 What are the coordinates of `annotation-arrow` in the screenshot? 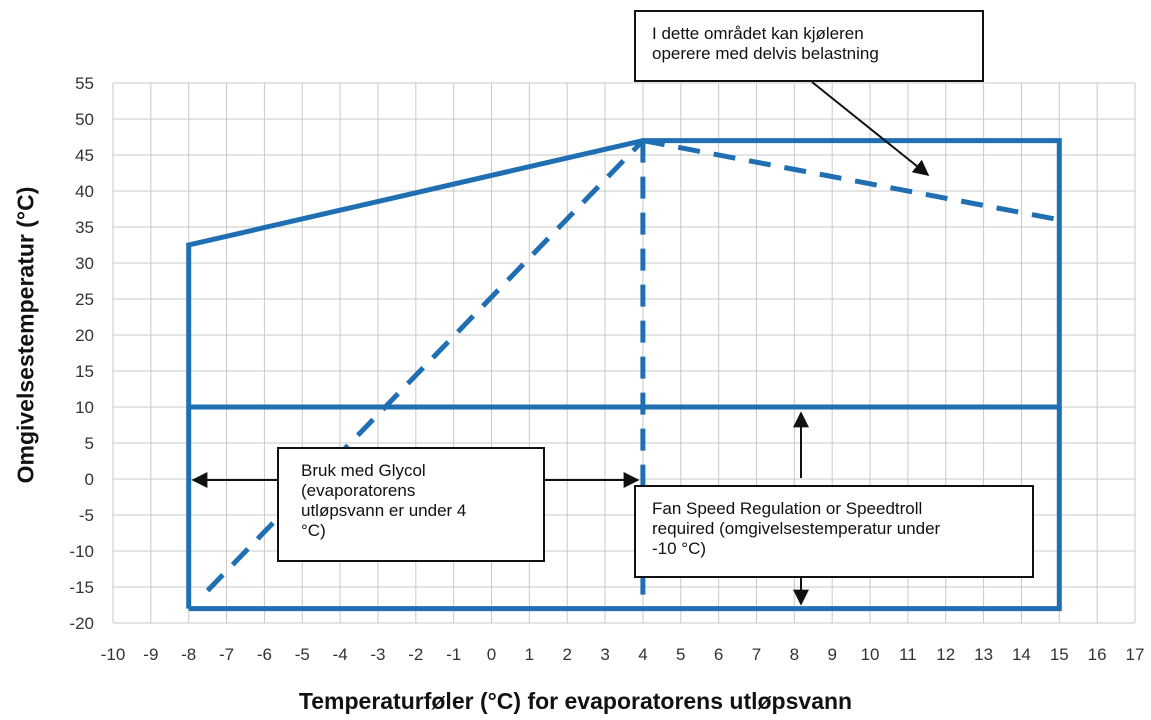 It's located at (870, 129).